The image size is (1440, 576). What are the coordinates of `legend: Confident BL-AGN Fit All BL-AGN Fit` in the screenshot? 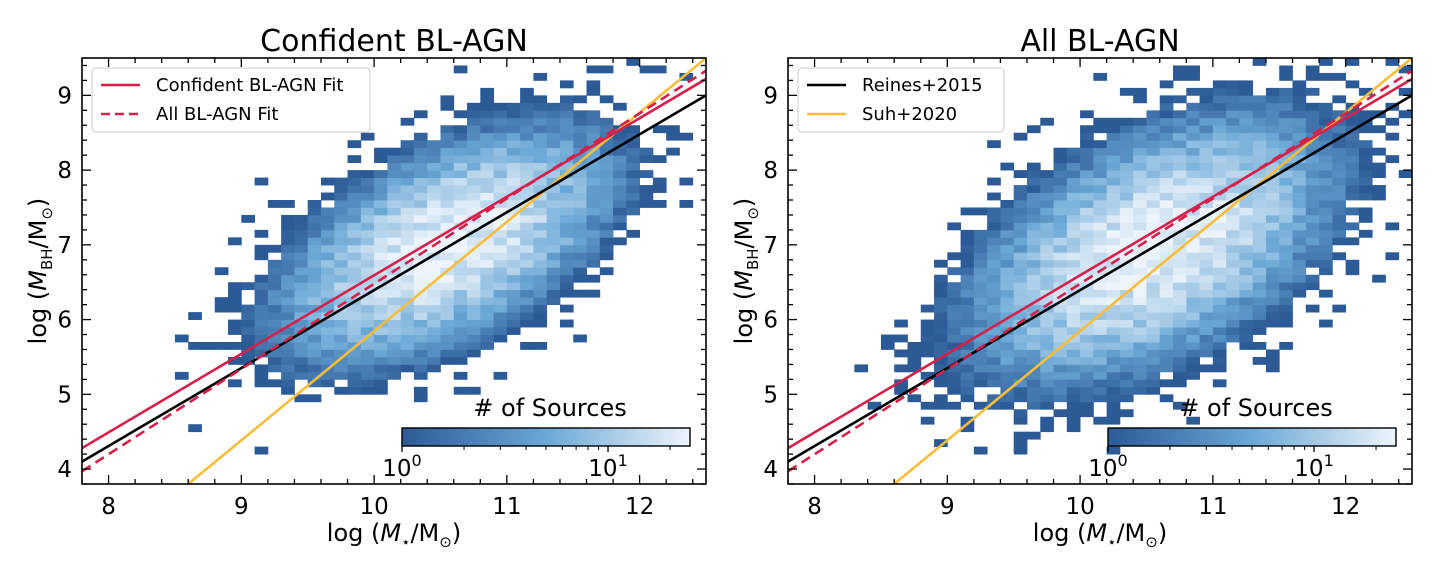 It's located at (231, 100).